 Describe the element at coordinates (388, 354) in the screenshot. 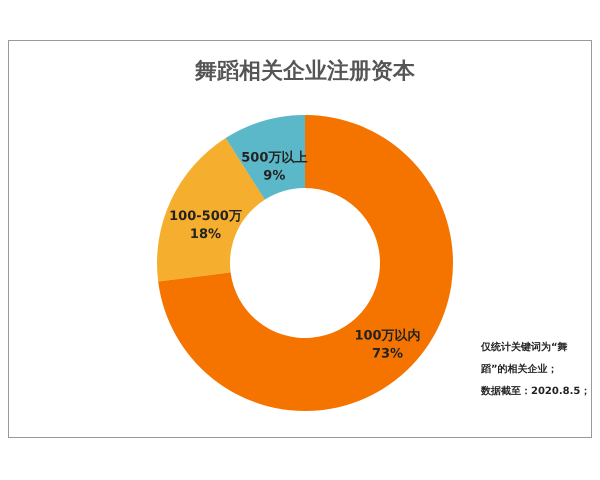

I see `data-label: 73%` at that location.